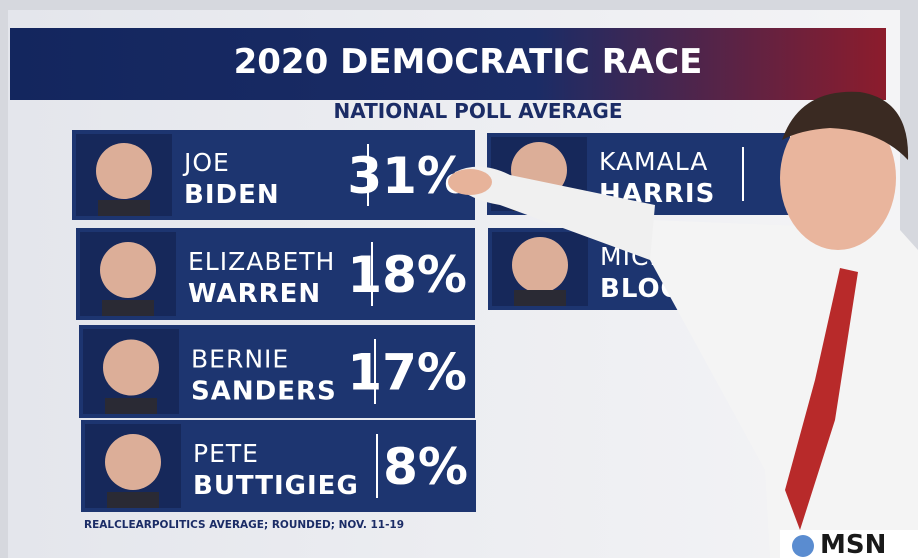 This screenshot has width=918, height=558. What do you see at coordinates (206, 162) in the screenshot?
I see `first-name: JOE` at bounding box center [206, 162].